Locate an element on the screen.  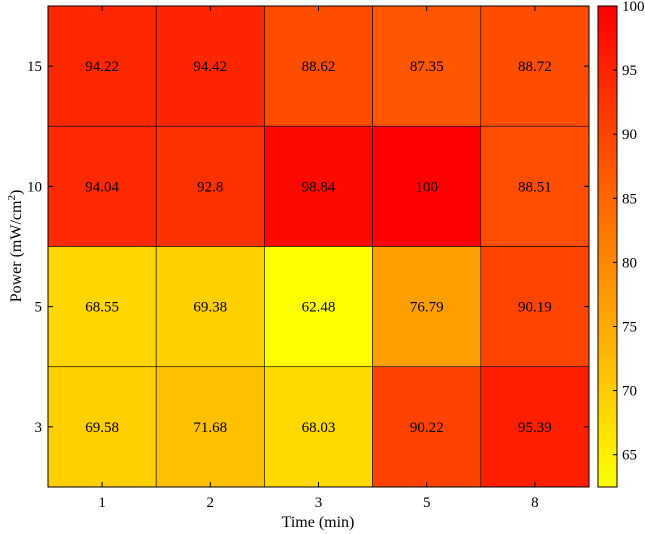
cell-value-label: 100 is located at coordinates (426, 187).